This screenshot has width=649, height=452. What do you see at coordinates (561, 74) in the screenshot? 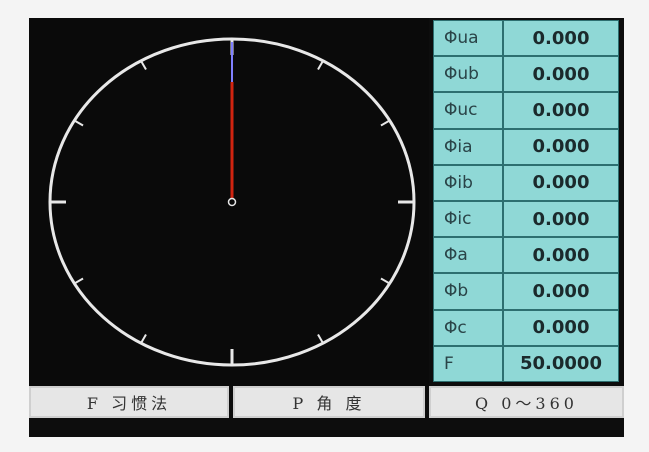
I see `reading-value-ub: 0.000` at bounding box center [561, 74].